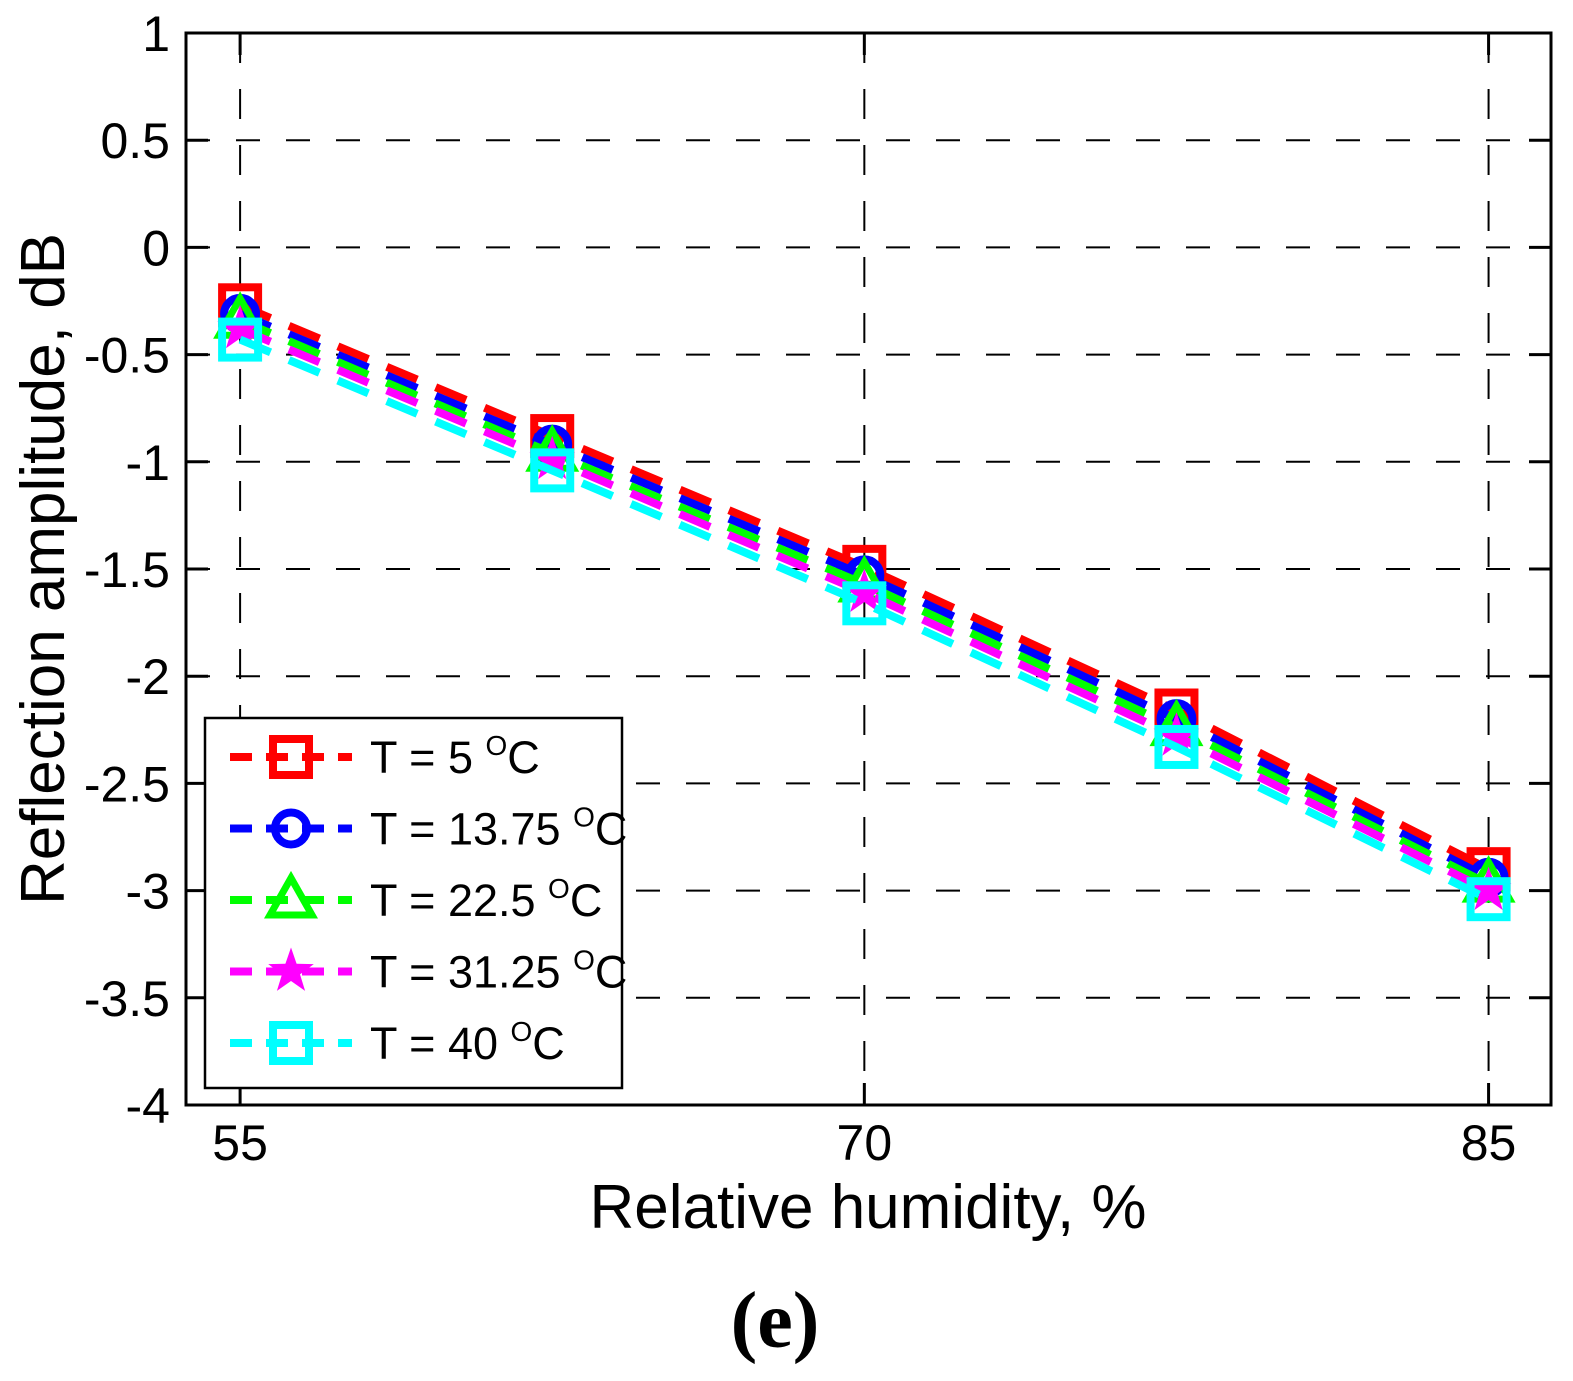 The width and height of the screenshot is (1573, 1381). Describe the element at coordinates (498, 971) in the screenshot. I see `legend-label: T = 31.25 OC` at that location.